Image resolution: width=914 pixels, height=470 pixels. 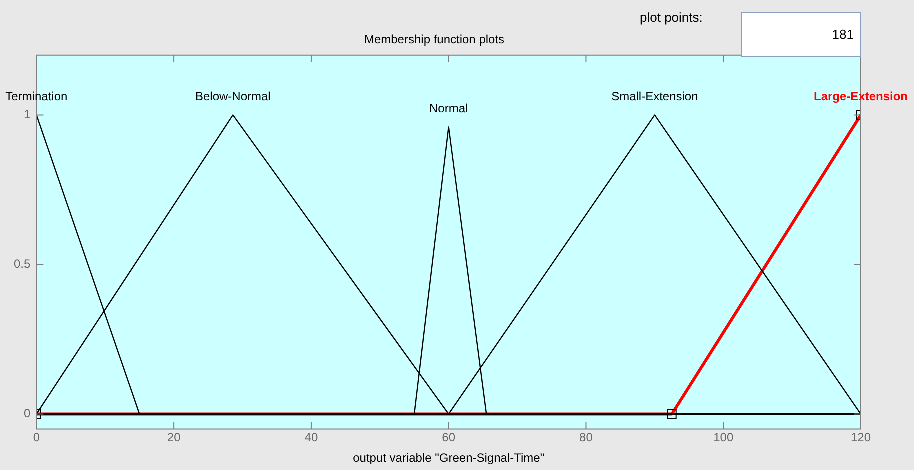 I want to click on x-tick-label: 80, so click(x=587, y=437).